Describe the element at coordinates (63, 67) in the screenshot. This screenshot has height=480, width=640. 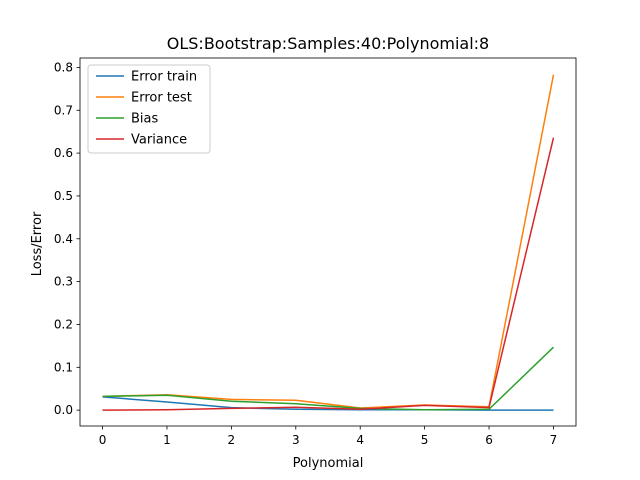
I see `y-tick-label: 0.8` at that location.